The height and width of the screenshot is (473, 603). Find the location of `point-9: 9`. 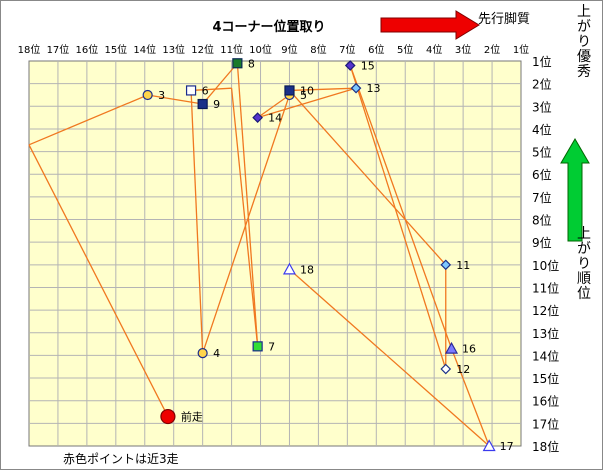

point-9: 9 is located at coordinates (208, 104).